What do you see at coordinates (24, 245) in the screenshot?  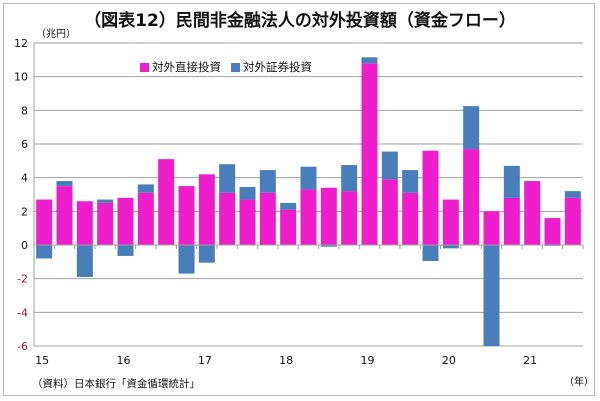 I see `y-tick-label: 0` at bounding box center [24, 245].